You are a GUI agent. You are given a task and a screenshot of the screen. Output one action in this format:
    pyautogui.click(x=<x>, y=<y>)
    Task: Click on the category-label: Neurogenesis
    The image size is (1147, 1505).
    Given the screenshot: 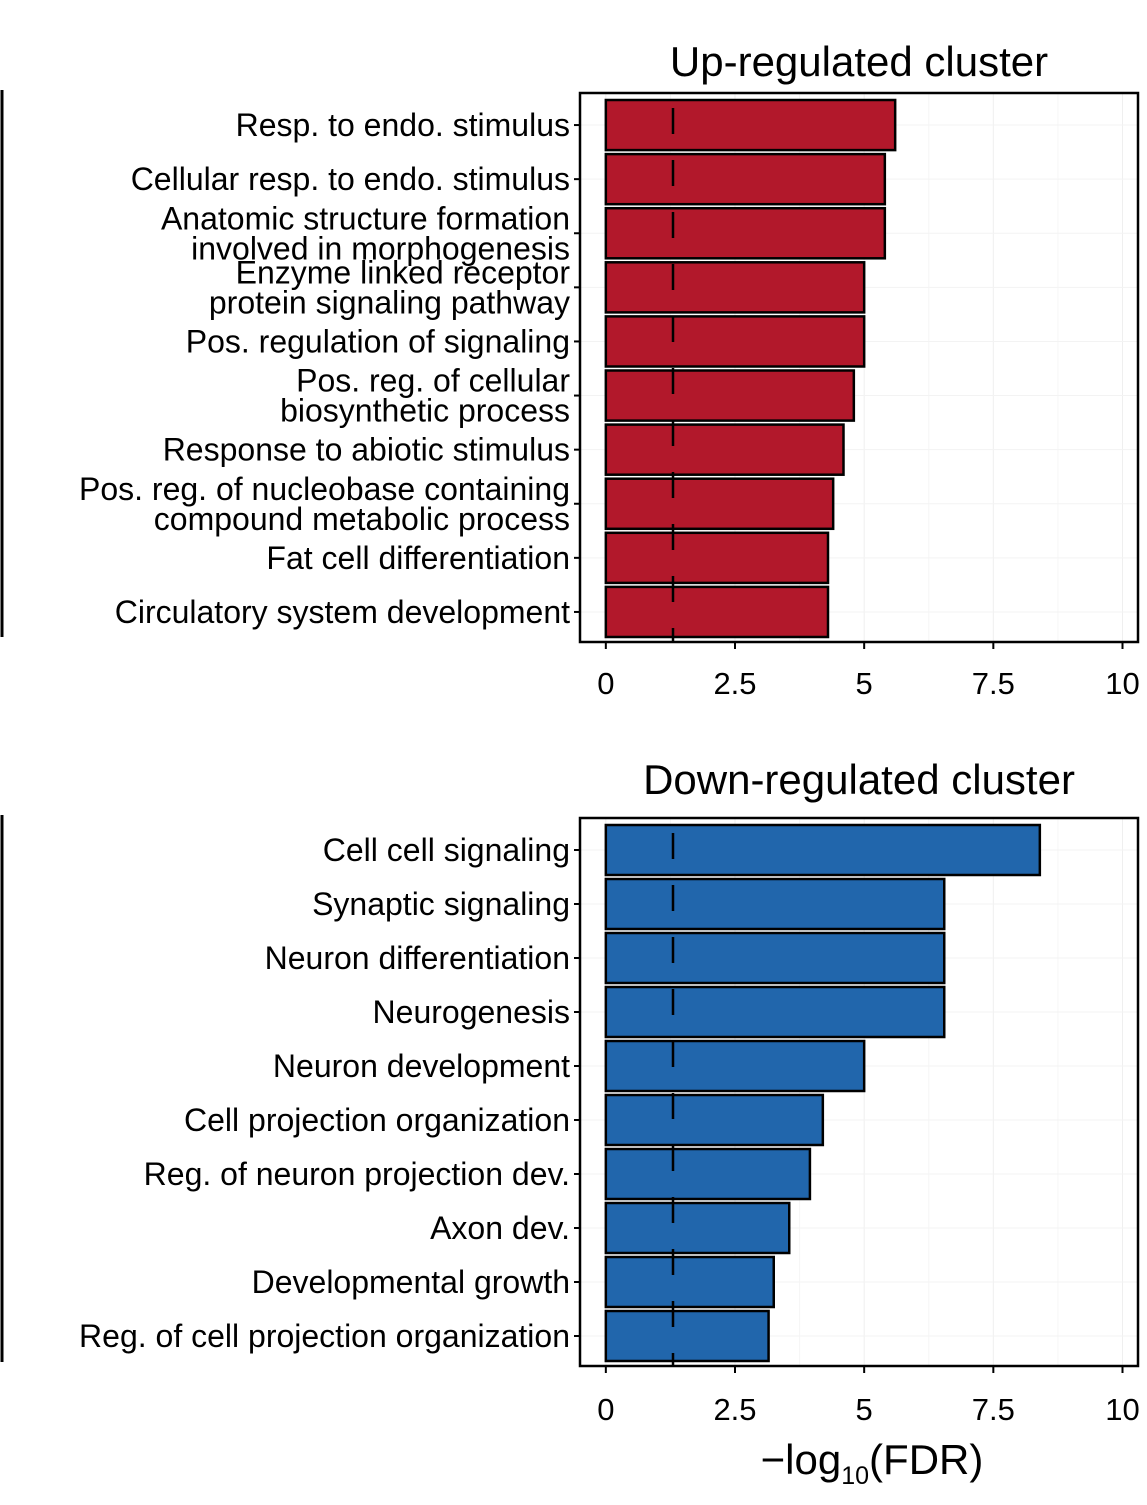 What is the action you would take?
    pyautogui.click(x=471, y=1012)
    